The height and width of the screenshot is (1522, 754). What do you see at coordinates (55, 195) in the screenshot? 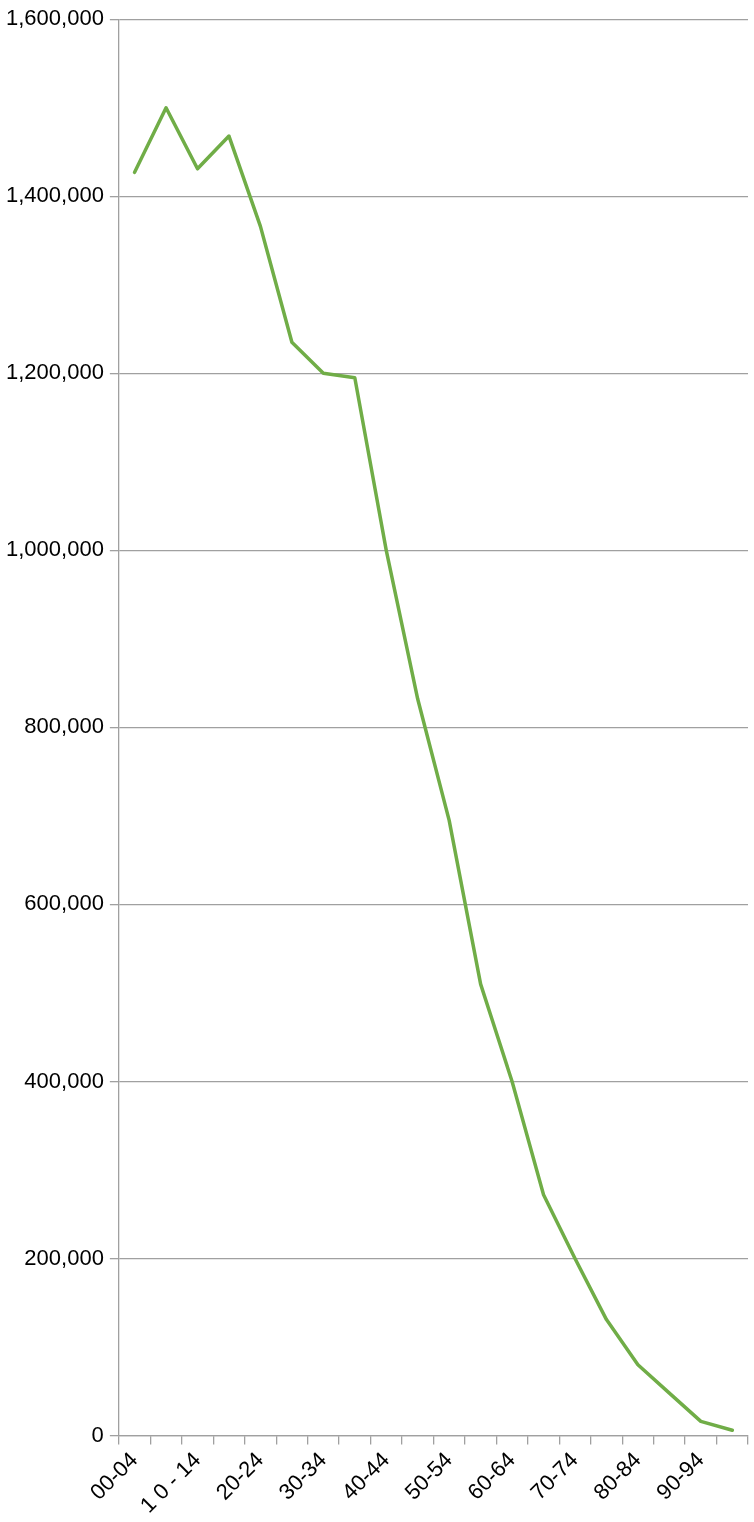
I see `y-tick-label: 1,400,000` at bounding box center [55, 195].